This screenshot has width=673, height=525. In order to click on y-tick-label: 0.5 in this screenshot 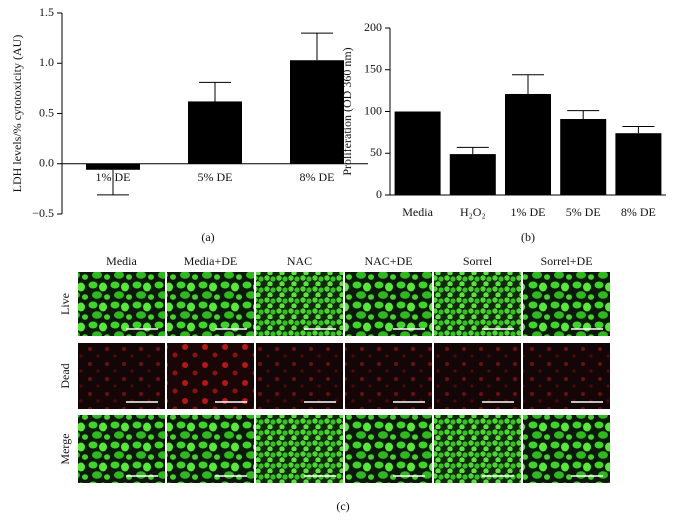, I will do `click(46, 112)`.